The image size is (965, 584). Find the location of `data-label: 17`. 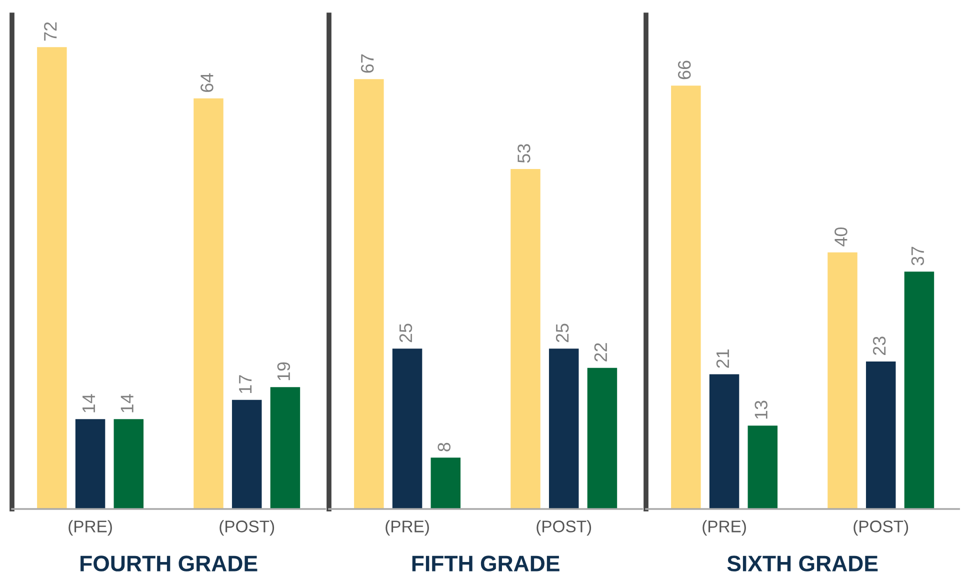

data-label: 17 is located at coordinates (245, 384).